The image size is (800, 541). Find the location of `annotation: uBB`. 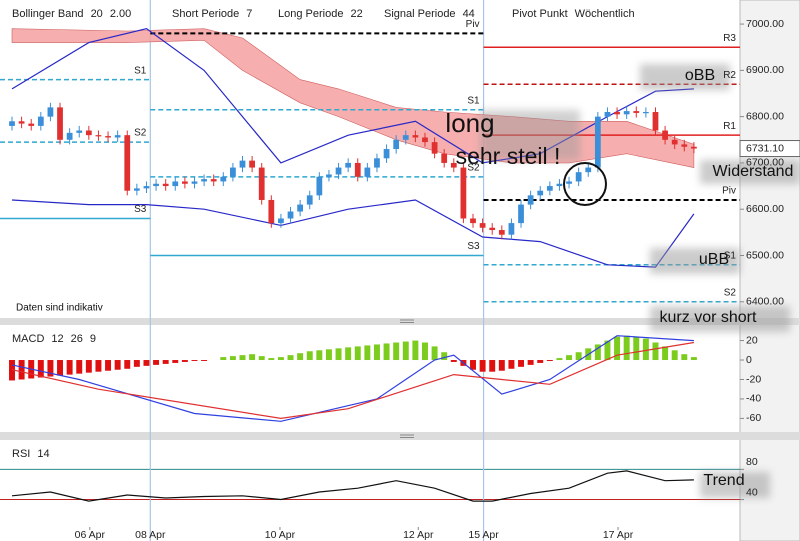

annotation: uBB is located at coordinates (714, 259).